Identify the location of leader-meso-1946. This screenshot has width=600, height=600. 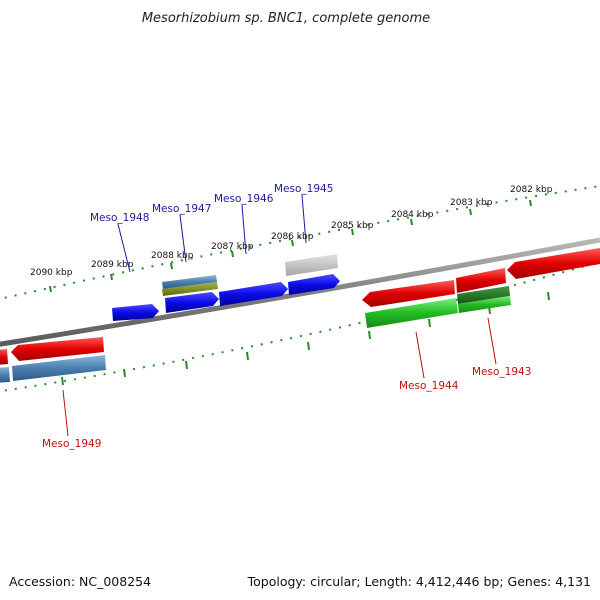
(244, 229).